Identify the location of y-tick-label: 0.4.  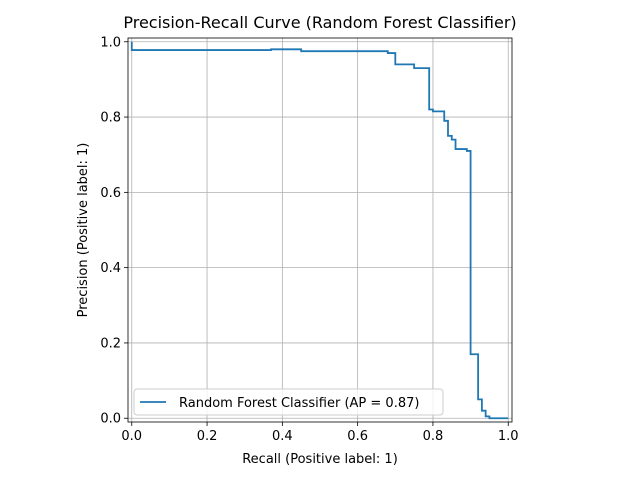
(110, 268).